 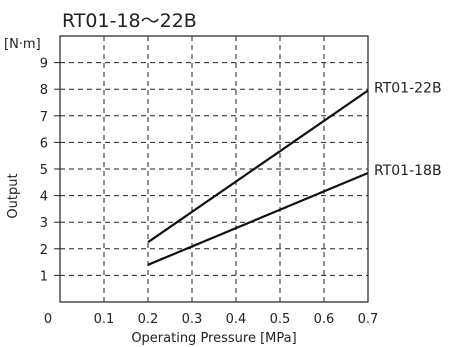 I want to click on series-label-0: RT01-22B, so click(x=408, y=89).